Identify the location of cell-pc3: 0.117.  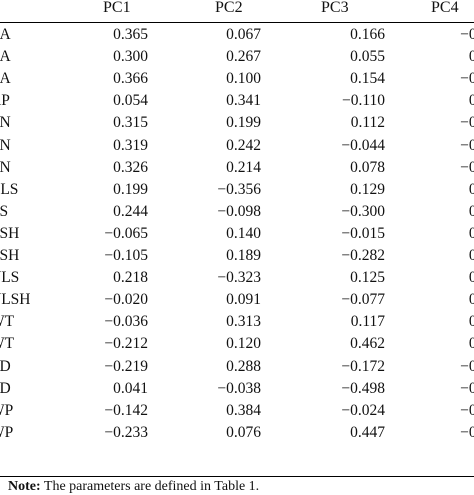
(367, 322).